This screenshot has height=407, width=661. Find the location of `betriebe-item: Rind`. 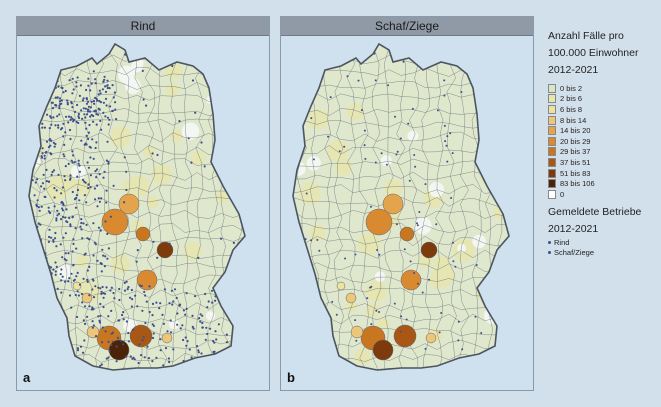

betriebe-item: Rind is located at coordinates (604, 243).